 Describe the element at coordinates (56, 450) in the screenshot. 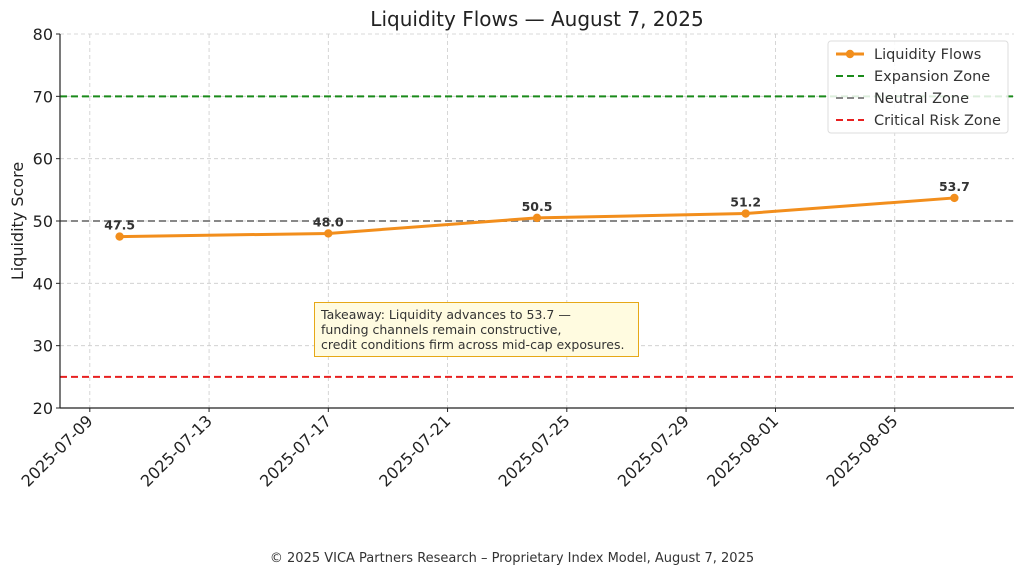

I see `x-tick-label: 2025-07-09` at that location.